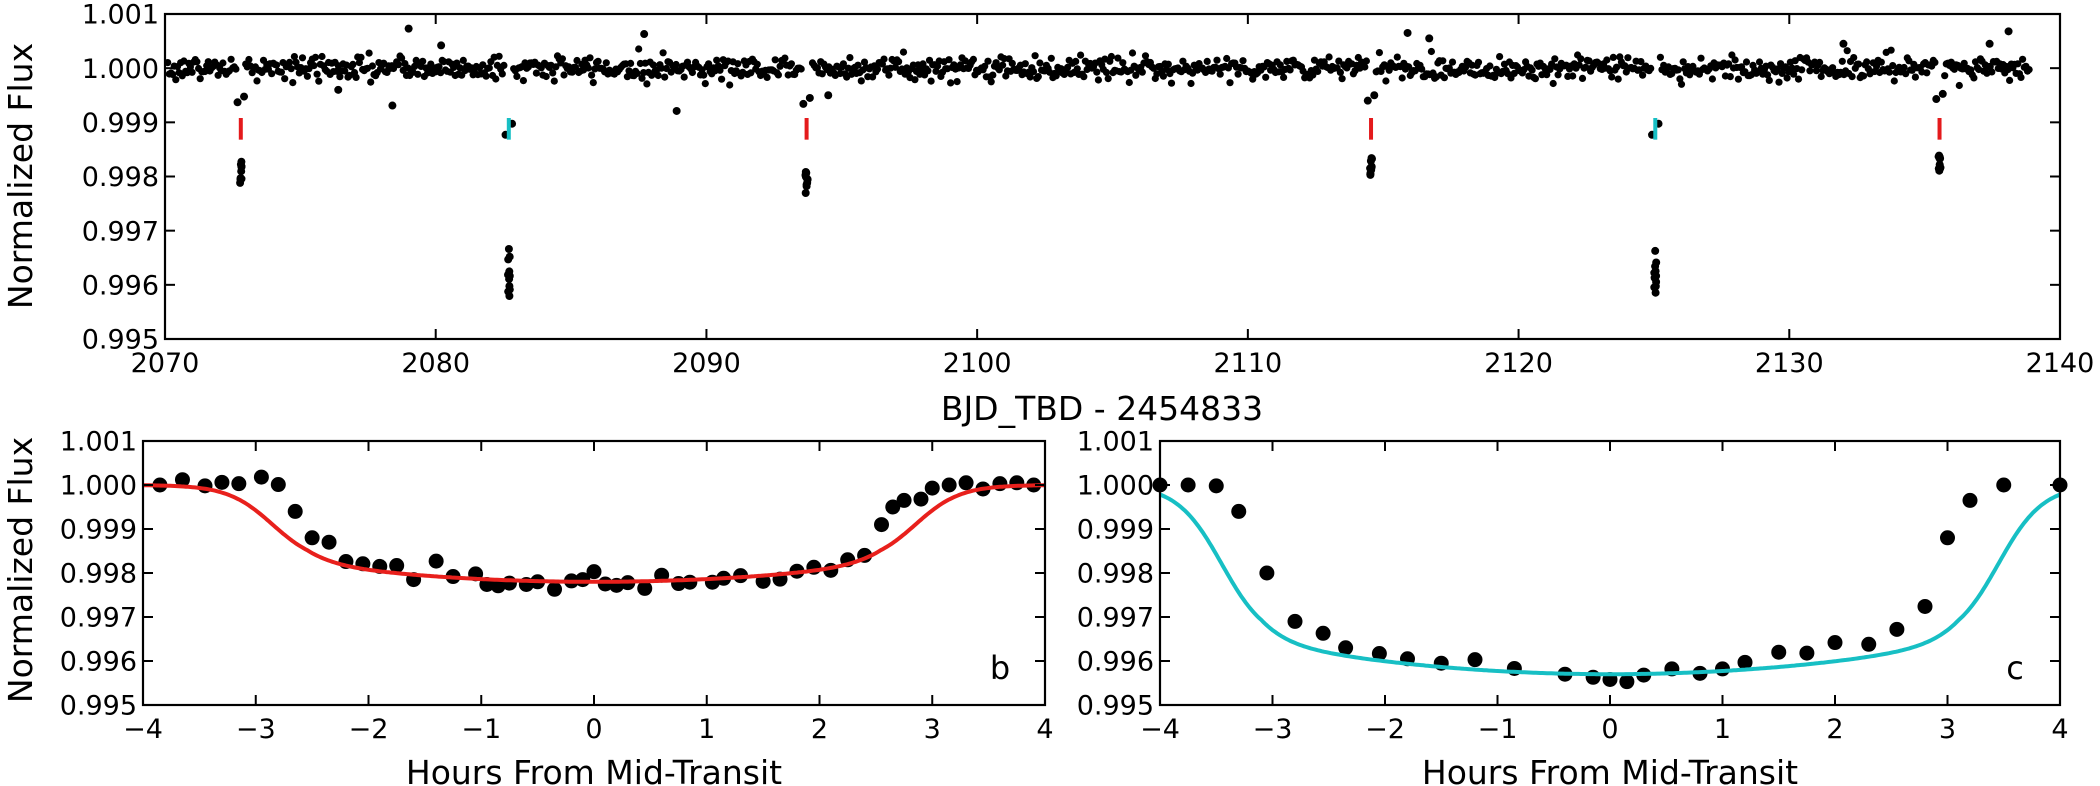 The height and width of the screenshot is (786, 2100). What do you see at coordinates (1518, 363) in the screenshot?
I see `lightcurve-xtick-label: 2120` at bounding box center [1518, 363].